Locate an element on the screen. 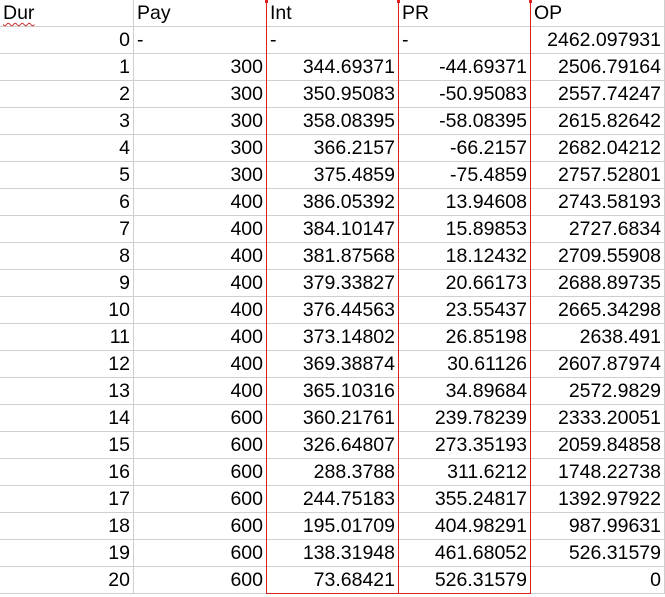 The height and width of the screenshot is (597, 665). cell-dur: 9 is located at coordinates (67, 283).